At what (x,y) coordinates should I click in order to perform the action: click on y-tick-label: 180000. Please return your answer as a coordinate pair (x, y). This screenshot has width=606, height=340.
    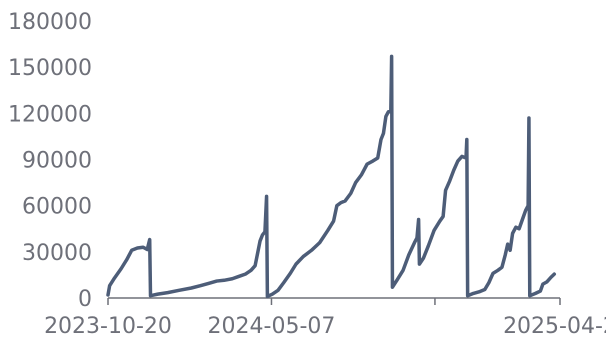
    Looking at the image, I should click on (50, 22).